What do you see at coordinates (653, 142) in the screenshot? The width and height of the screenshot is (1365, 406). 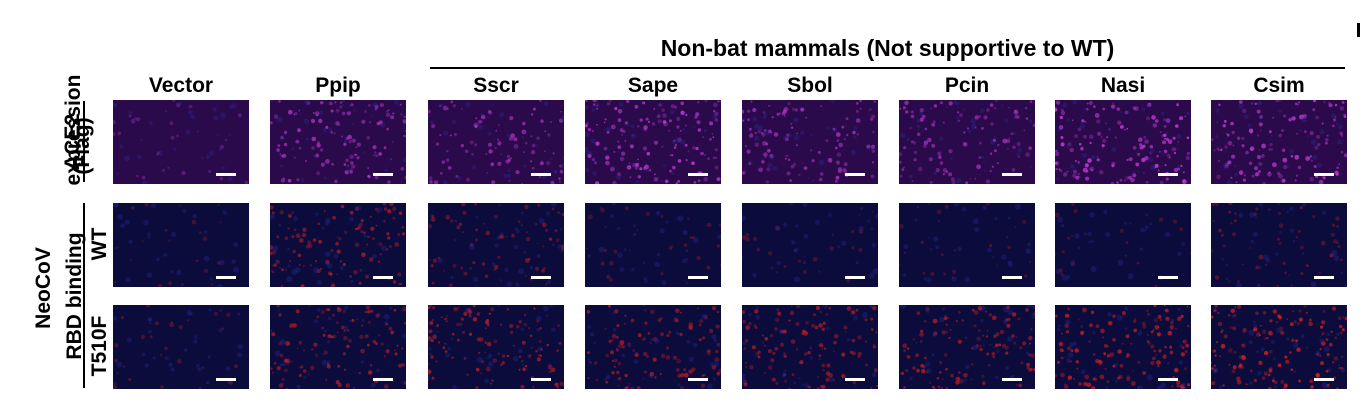 I see `panel-ace2-sape` at bounding box center [653, 142].